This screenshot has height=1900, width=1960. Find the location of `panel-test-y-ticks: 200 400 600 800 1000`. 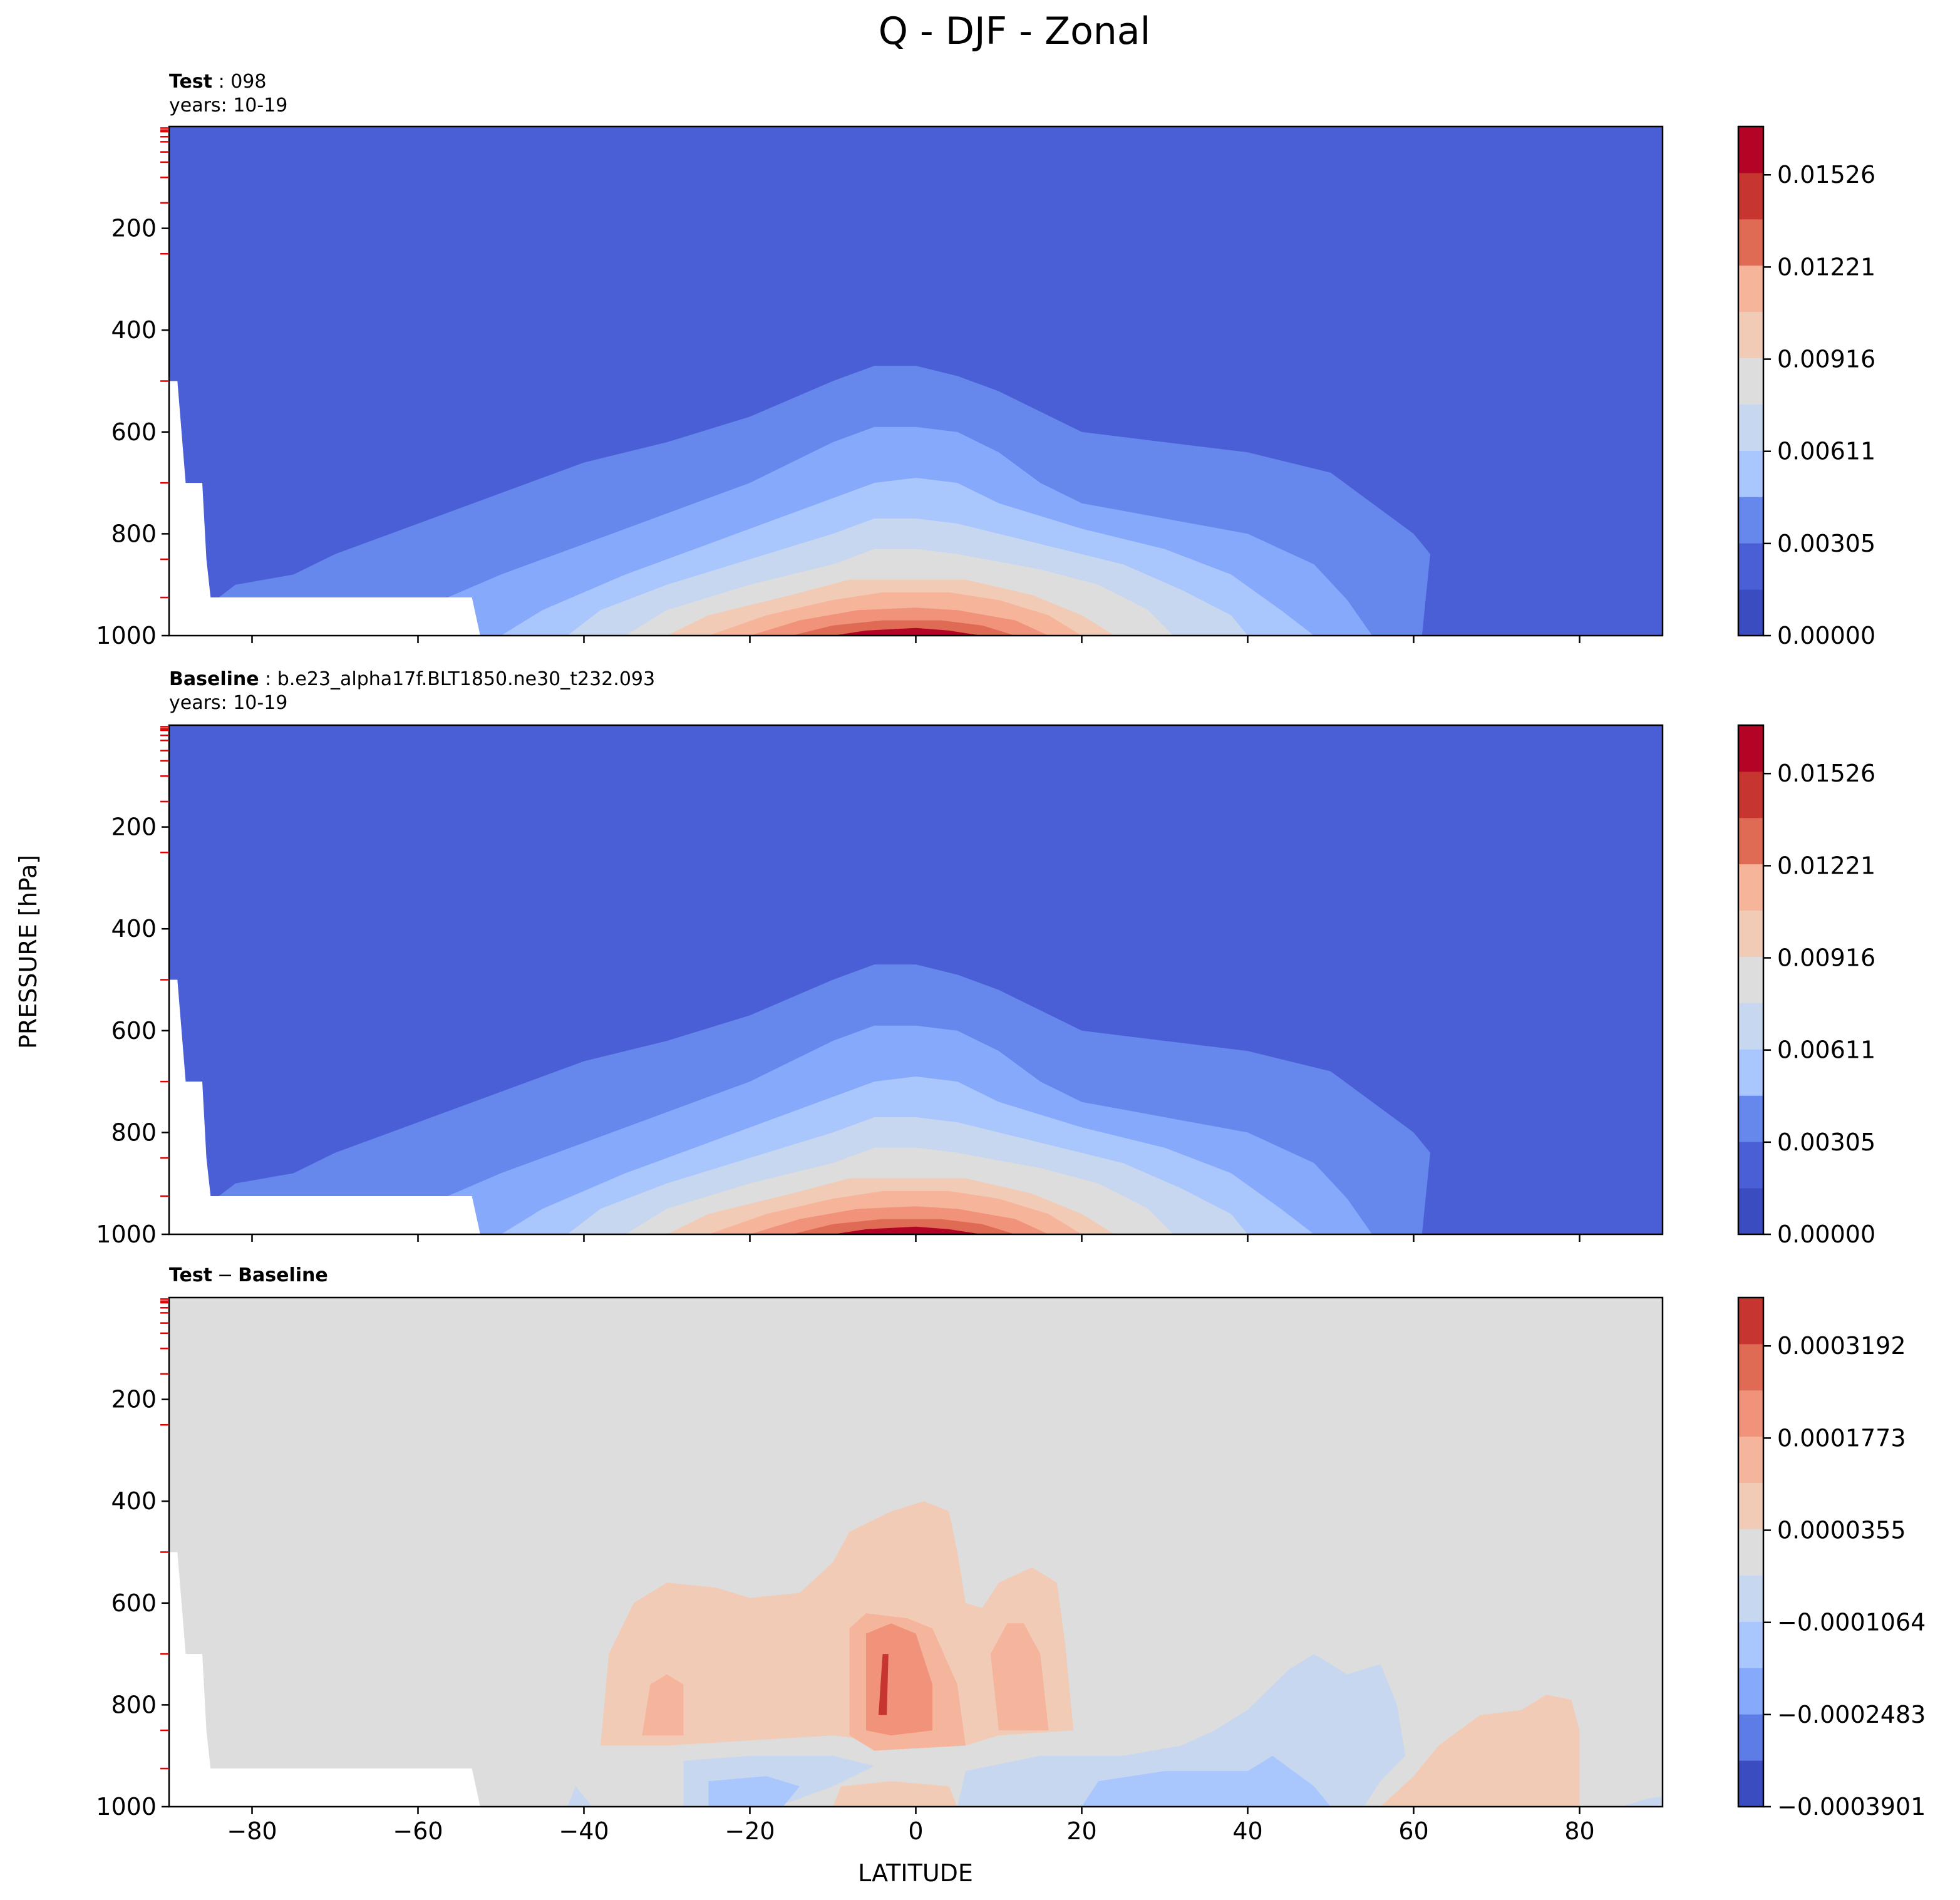

panel-test-y-ticks: 200 400 600 800 1000 is located at coordinates (132, 388).